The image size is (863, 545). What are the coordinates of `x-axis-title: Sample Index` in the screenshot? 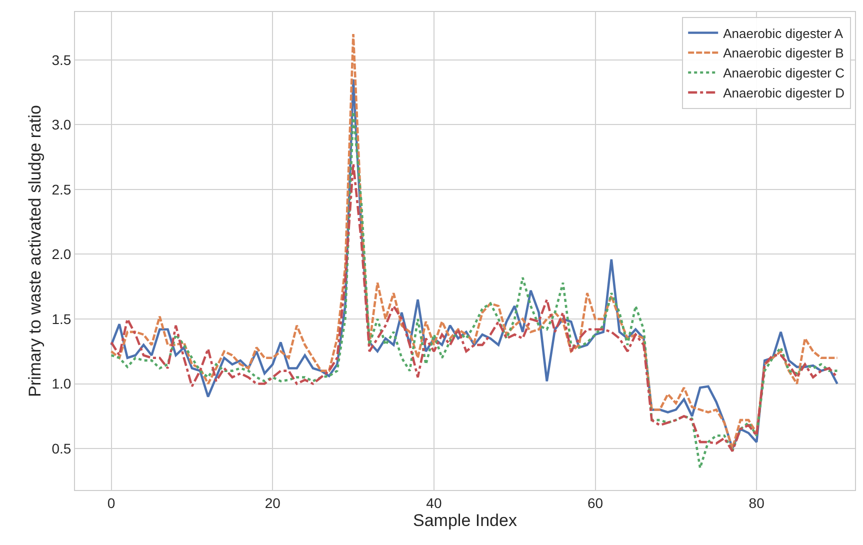 It's located at (465, 520).